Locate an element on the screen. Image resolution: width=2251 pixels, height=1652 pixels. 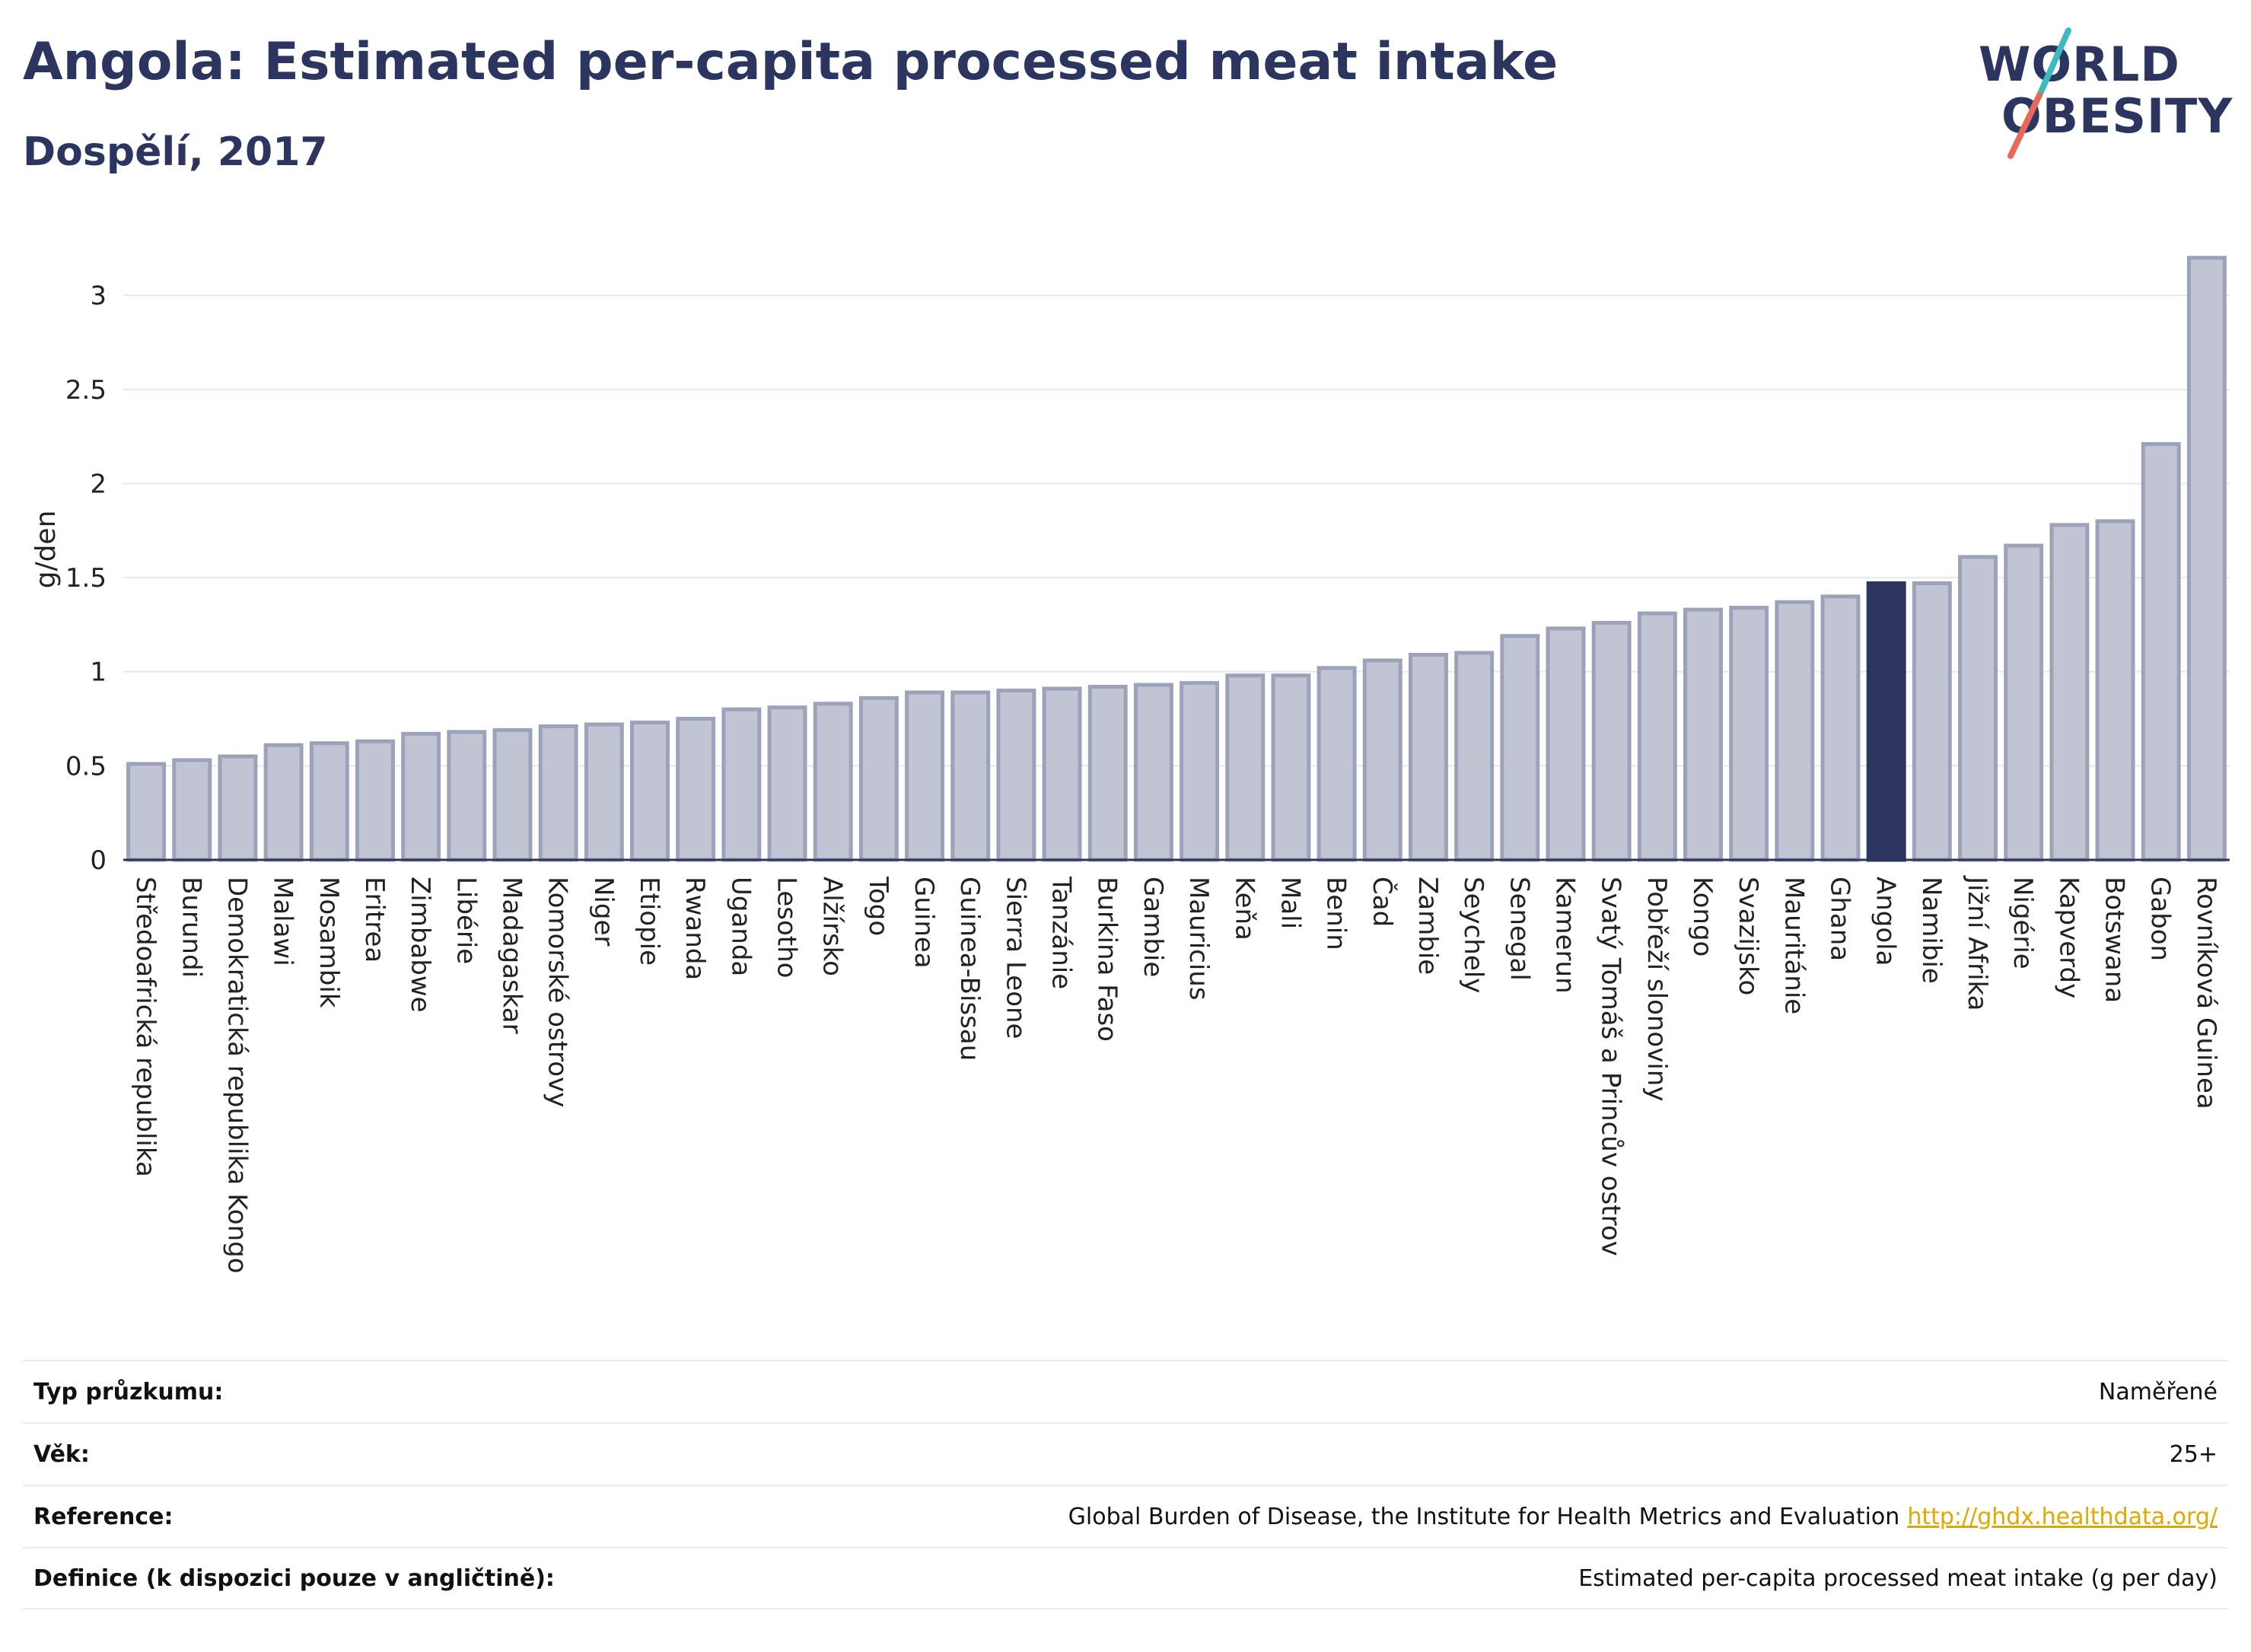
x-tick-label: Niger is located at coordinates (603, 911).